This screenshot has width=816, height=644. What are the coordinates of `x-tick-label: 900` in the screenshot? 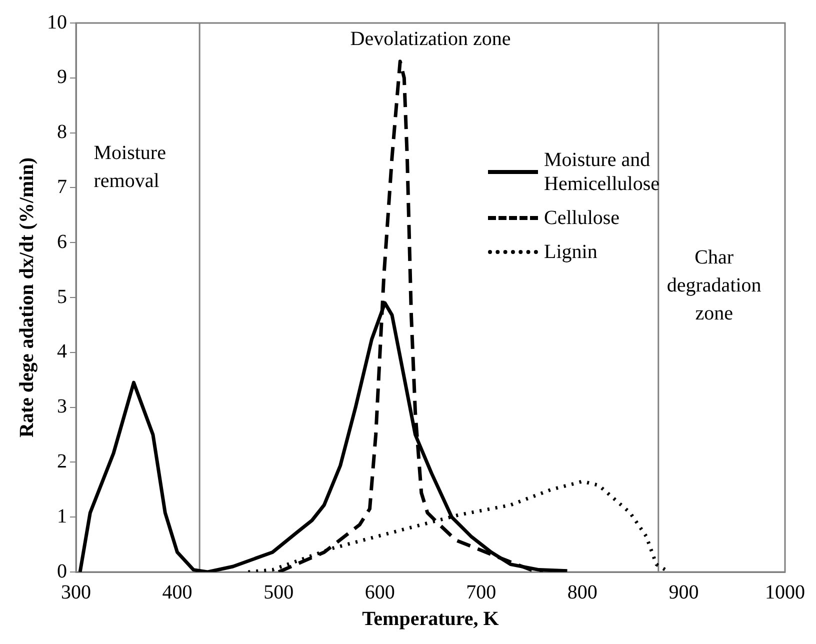 It's located at (683, 592).